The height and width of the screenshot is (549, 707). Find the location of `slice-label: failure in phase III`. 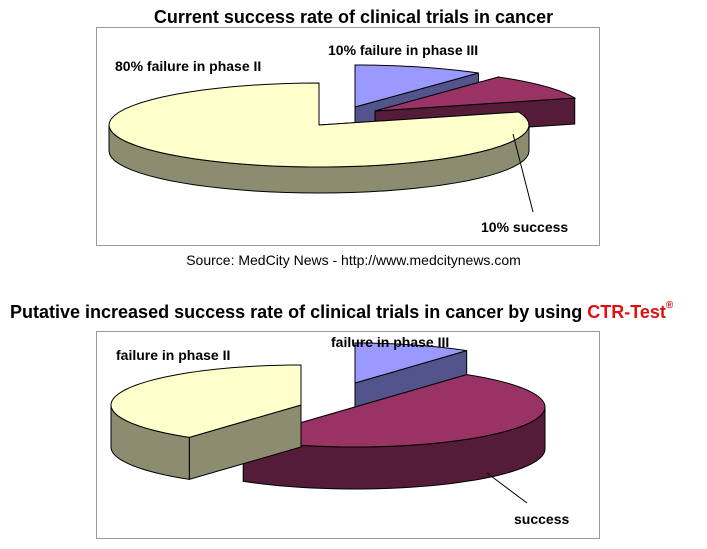

slice-label: failure in phase III is located at coordinates (390, 342).